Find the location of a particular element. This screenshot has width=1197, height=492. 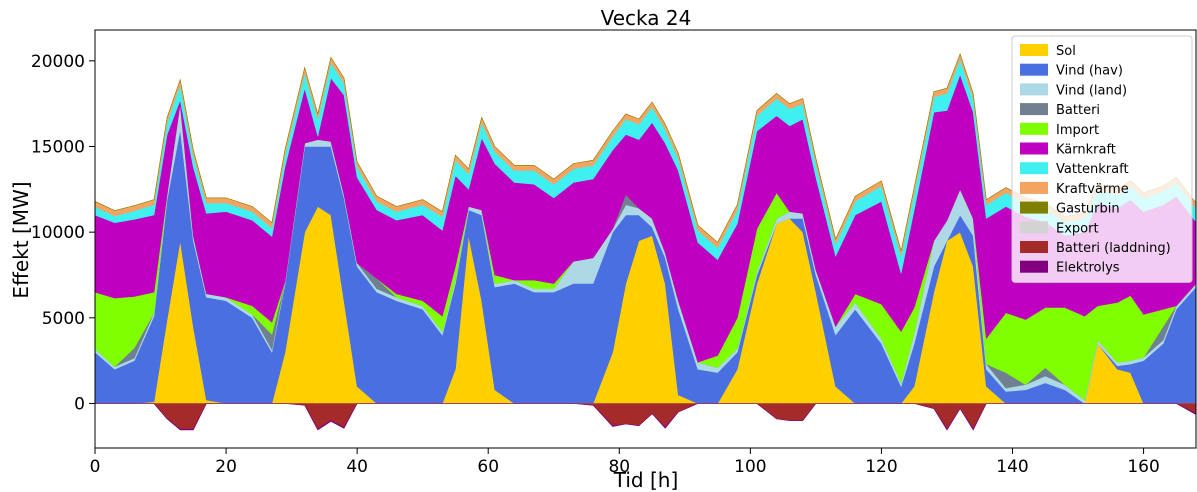

area-batteri-laddning is located at coordinates (646, 416).